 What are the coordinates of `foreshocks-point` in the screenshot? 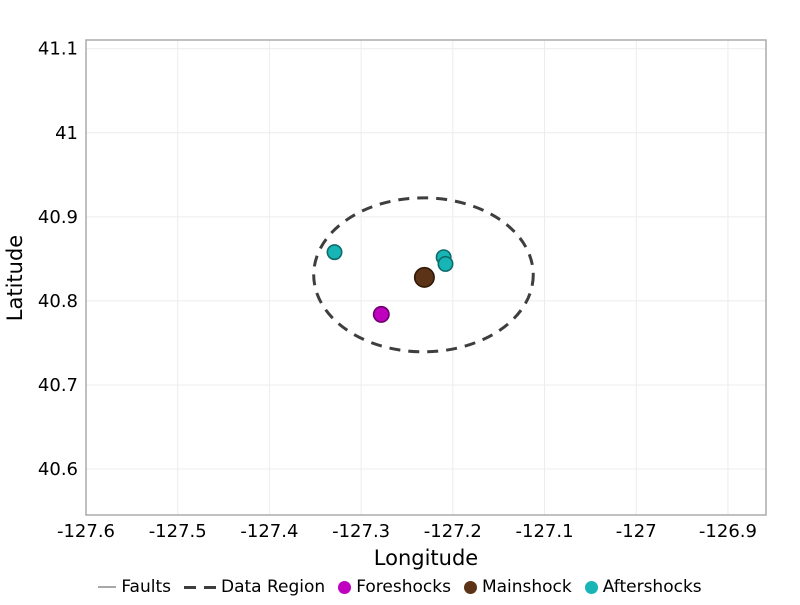 It's located at (381, 314).